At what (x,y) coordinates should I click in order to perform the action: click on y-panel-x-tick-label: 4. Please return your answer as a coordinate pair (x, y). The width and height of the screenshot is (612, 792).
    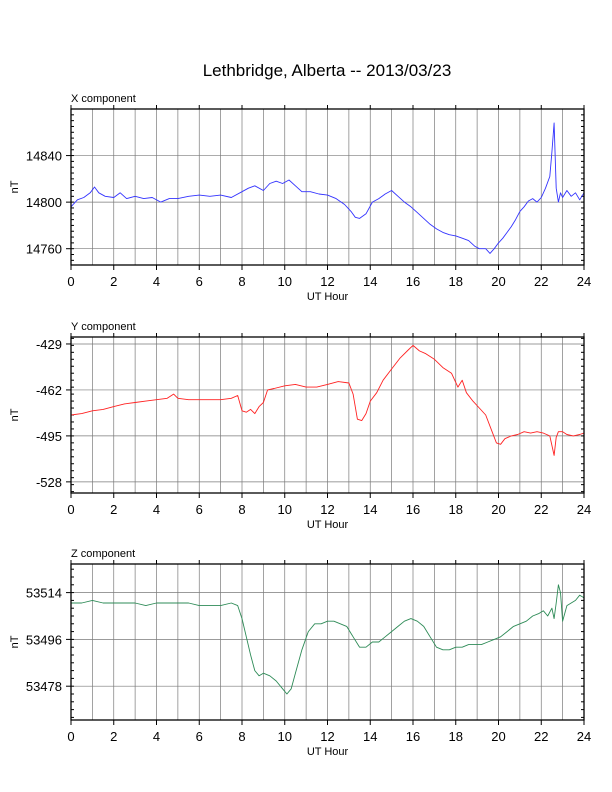
    Looking at the image, I should click on (156, 509).